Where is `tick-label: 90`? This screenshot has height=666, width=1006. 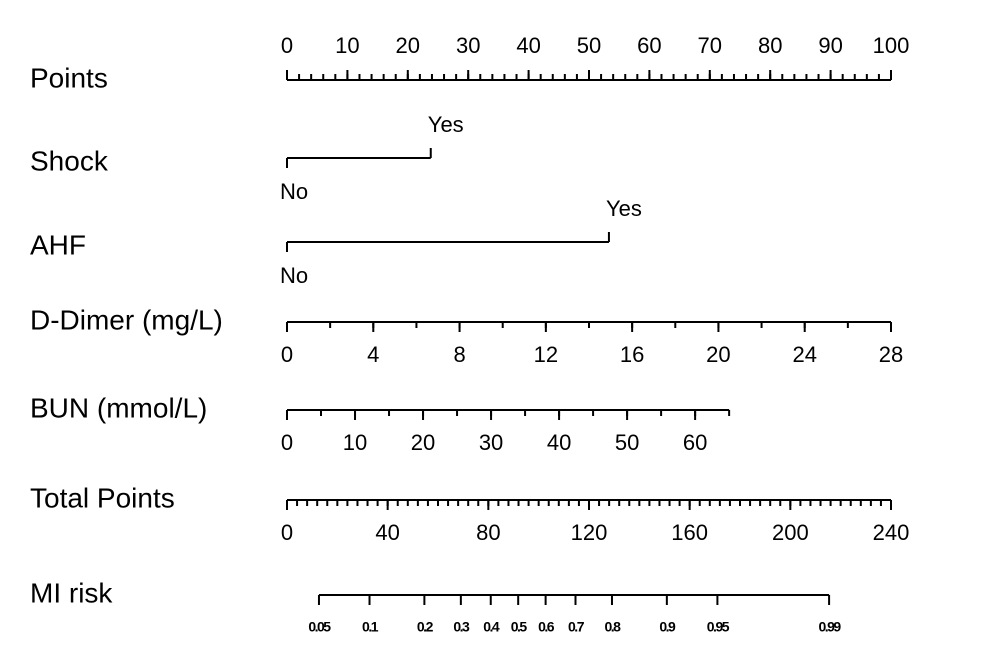
tick-label: 90 is located at coordinates (830, 45).